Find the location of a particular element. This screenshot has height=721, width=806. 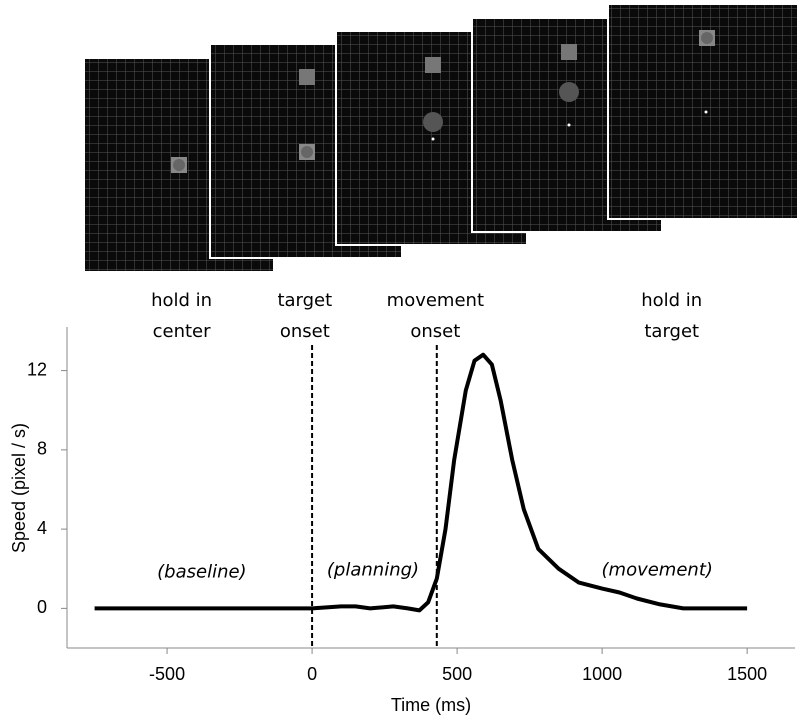

y-axis-label: Speed (pixel / s) is located at coordinates (19, 488).